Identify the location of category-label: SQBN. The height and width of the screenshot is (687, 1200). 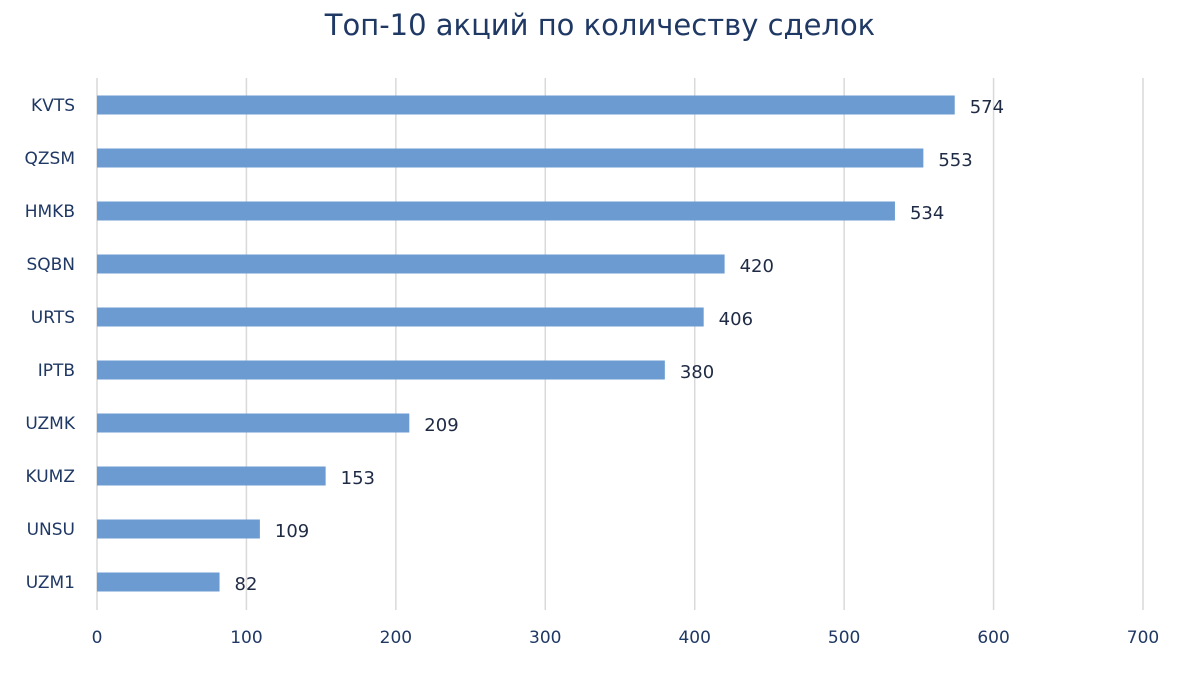
(50, 265).